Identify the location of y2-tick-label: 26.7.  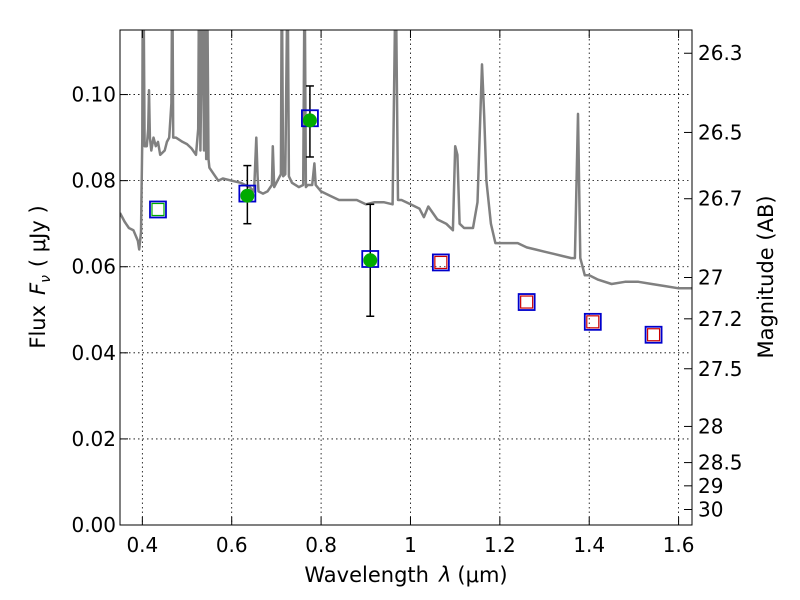
(720, 199).